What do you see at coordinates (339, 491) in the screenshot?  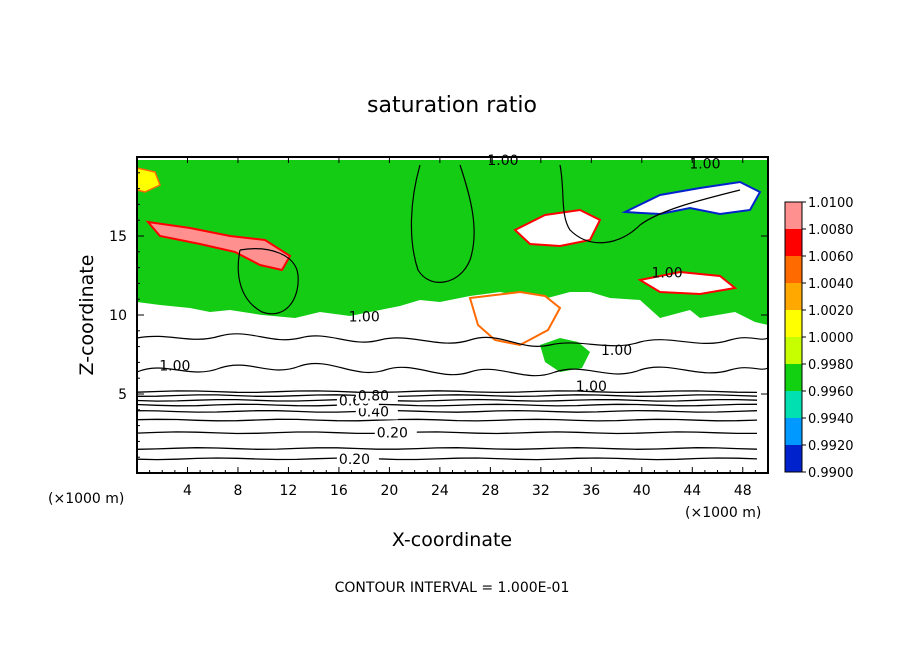 I see `x-tick-label: 16` at bounding box center [339, 491].